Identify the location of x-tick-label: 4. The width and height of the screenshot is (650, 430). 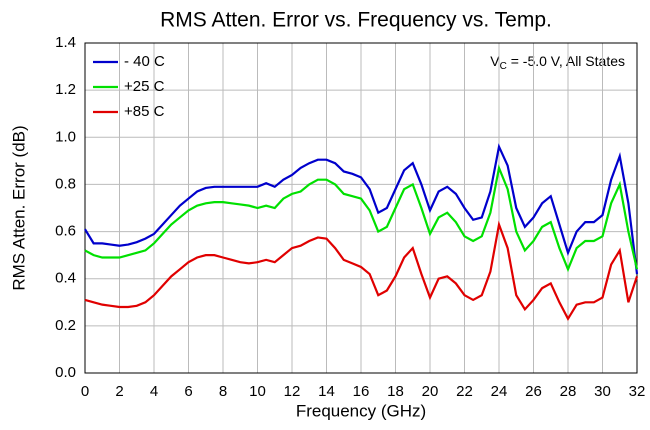
(154, 391).